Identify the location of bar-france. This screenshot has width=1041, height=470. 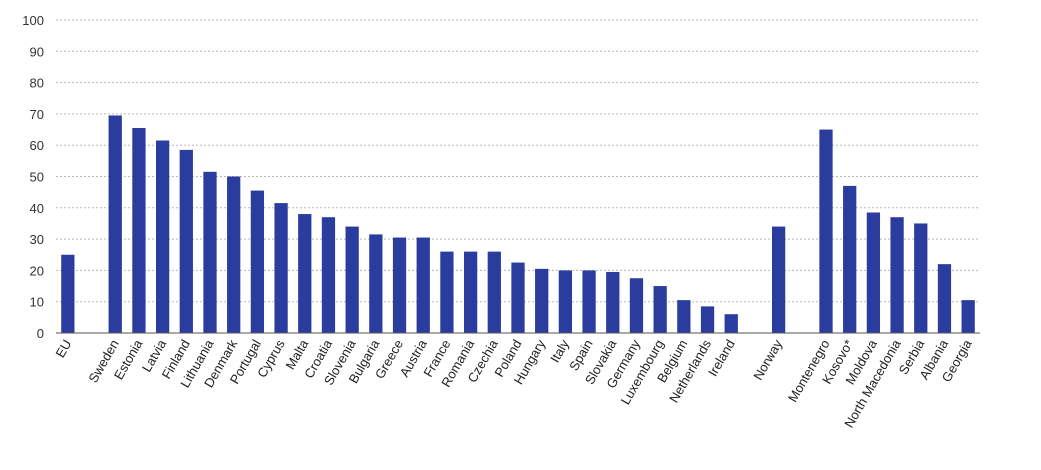
(447, 292).